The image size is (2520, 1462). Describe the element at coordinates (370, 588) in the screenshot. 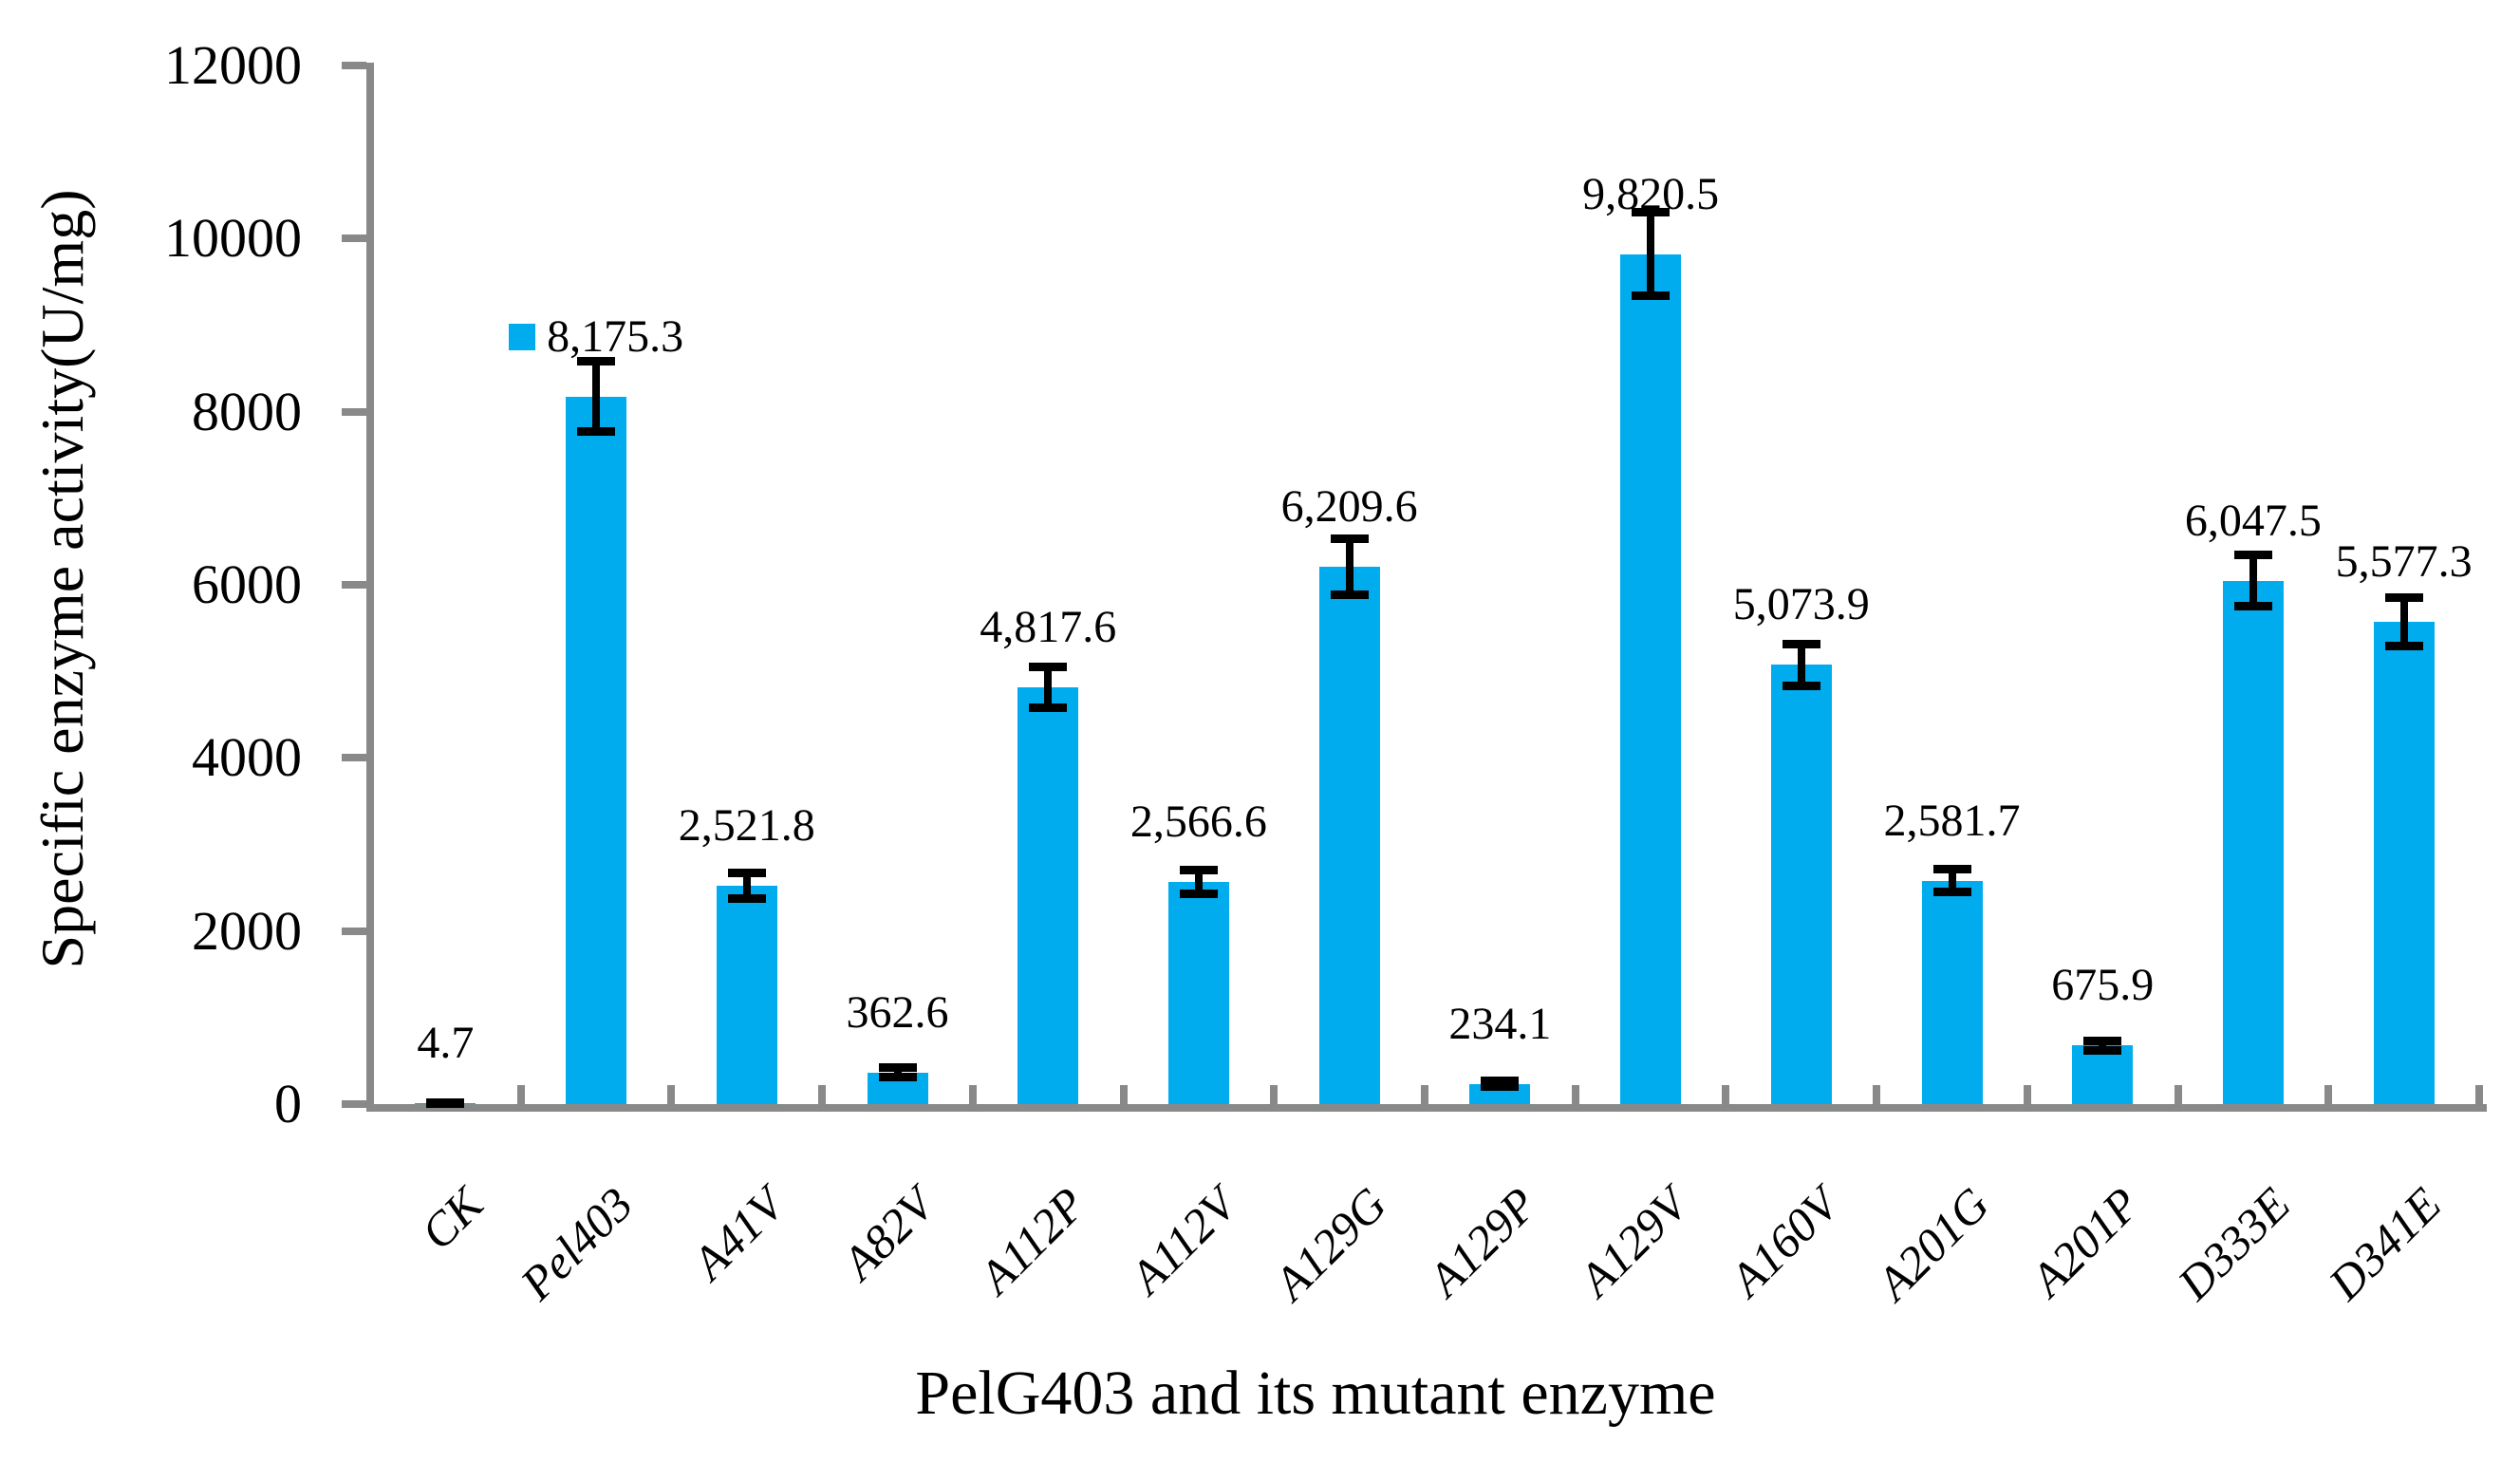

I see `y-axis-line` at that location.